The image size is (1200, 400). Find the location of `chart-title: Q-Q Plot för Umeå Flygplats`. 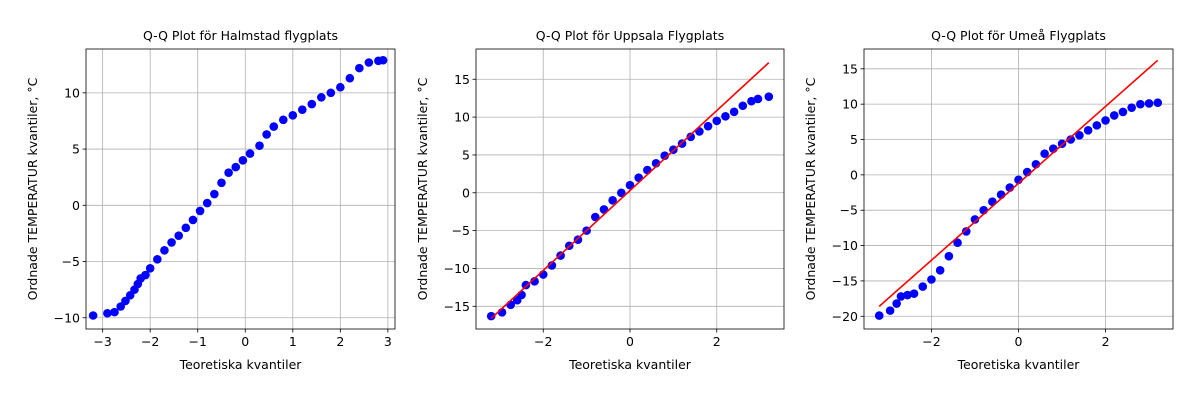

chart-title: Q-Q Plot för Umeå Flygplats is located at coordinates (1018, 35).